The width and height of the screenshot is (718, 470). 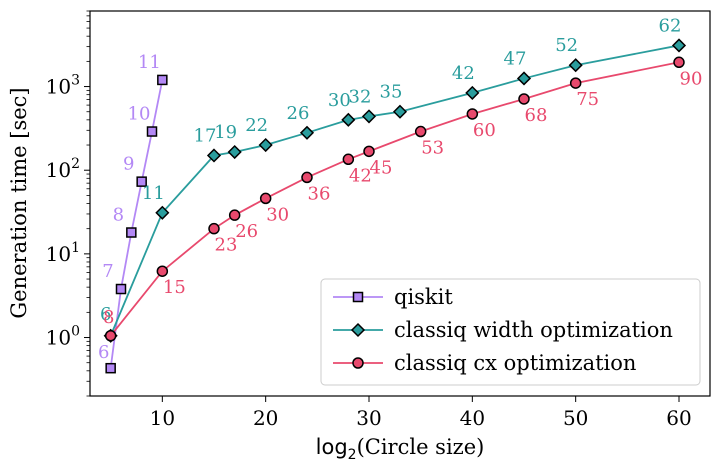 I want to click on x-tick-label: 30, so click(x=368, y=418).